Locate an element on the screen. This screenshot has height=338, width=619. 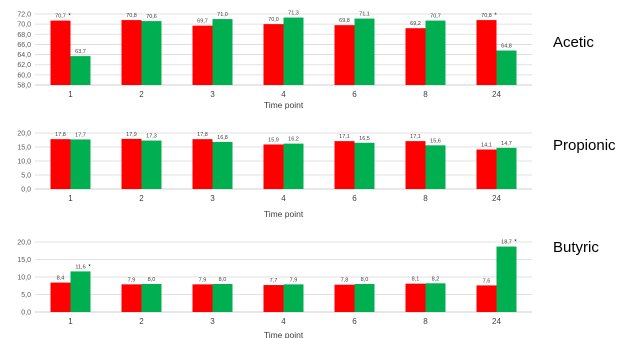
x-axis-title: Time point is located at coordinates (284, 214).